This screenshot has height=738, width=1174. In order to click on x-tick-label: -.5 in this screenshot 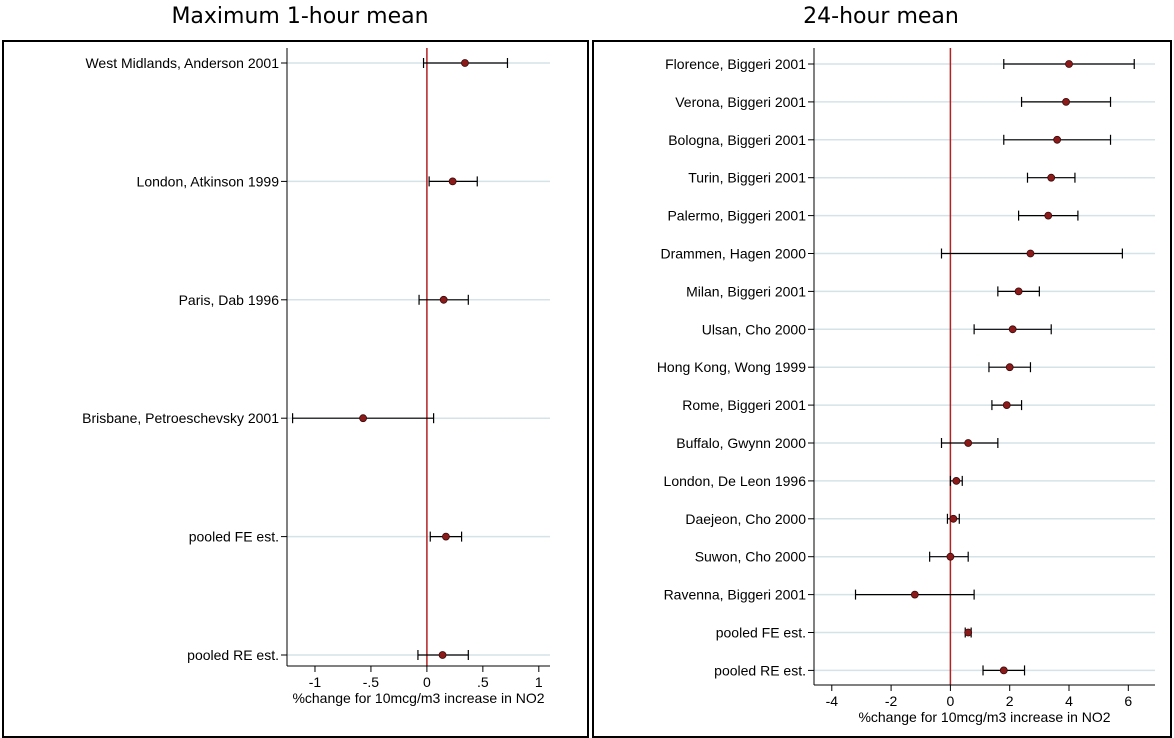, I will do `click(371, 682)`.